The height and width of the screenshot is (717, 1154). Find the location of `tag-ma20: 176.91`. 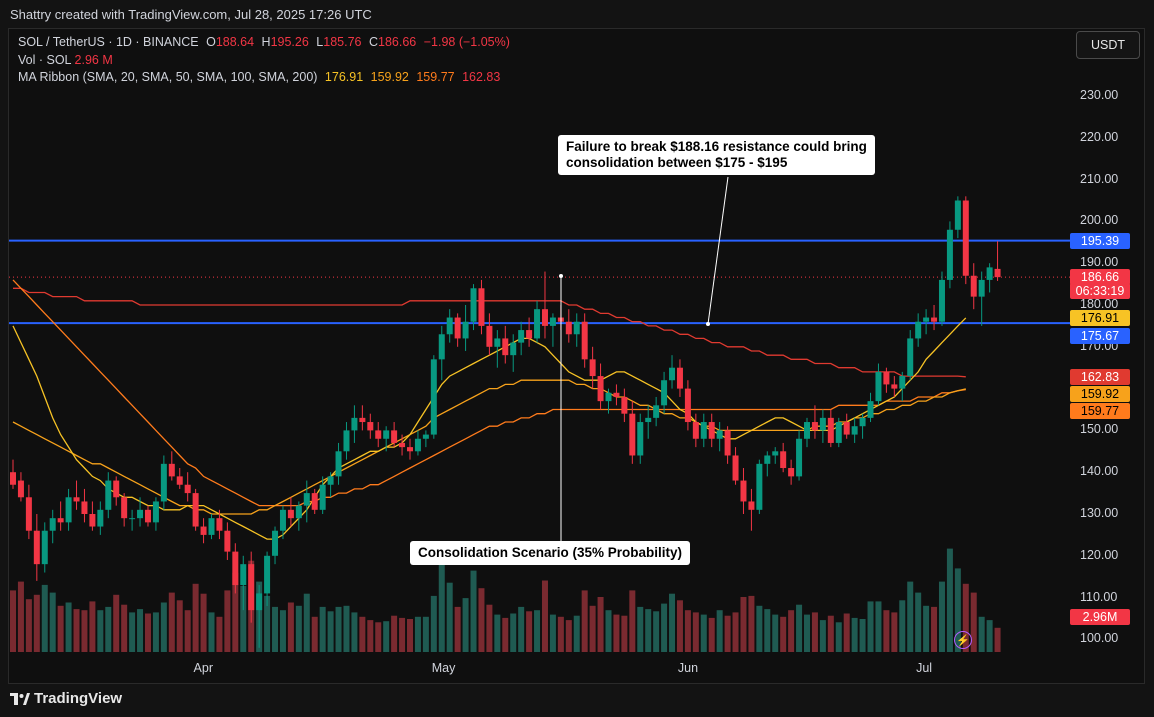

tag-ma20: 176.91 is located at coordinates (1100, 318).